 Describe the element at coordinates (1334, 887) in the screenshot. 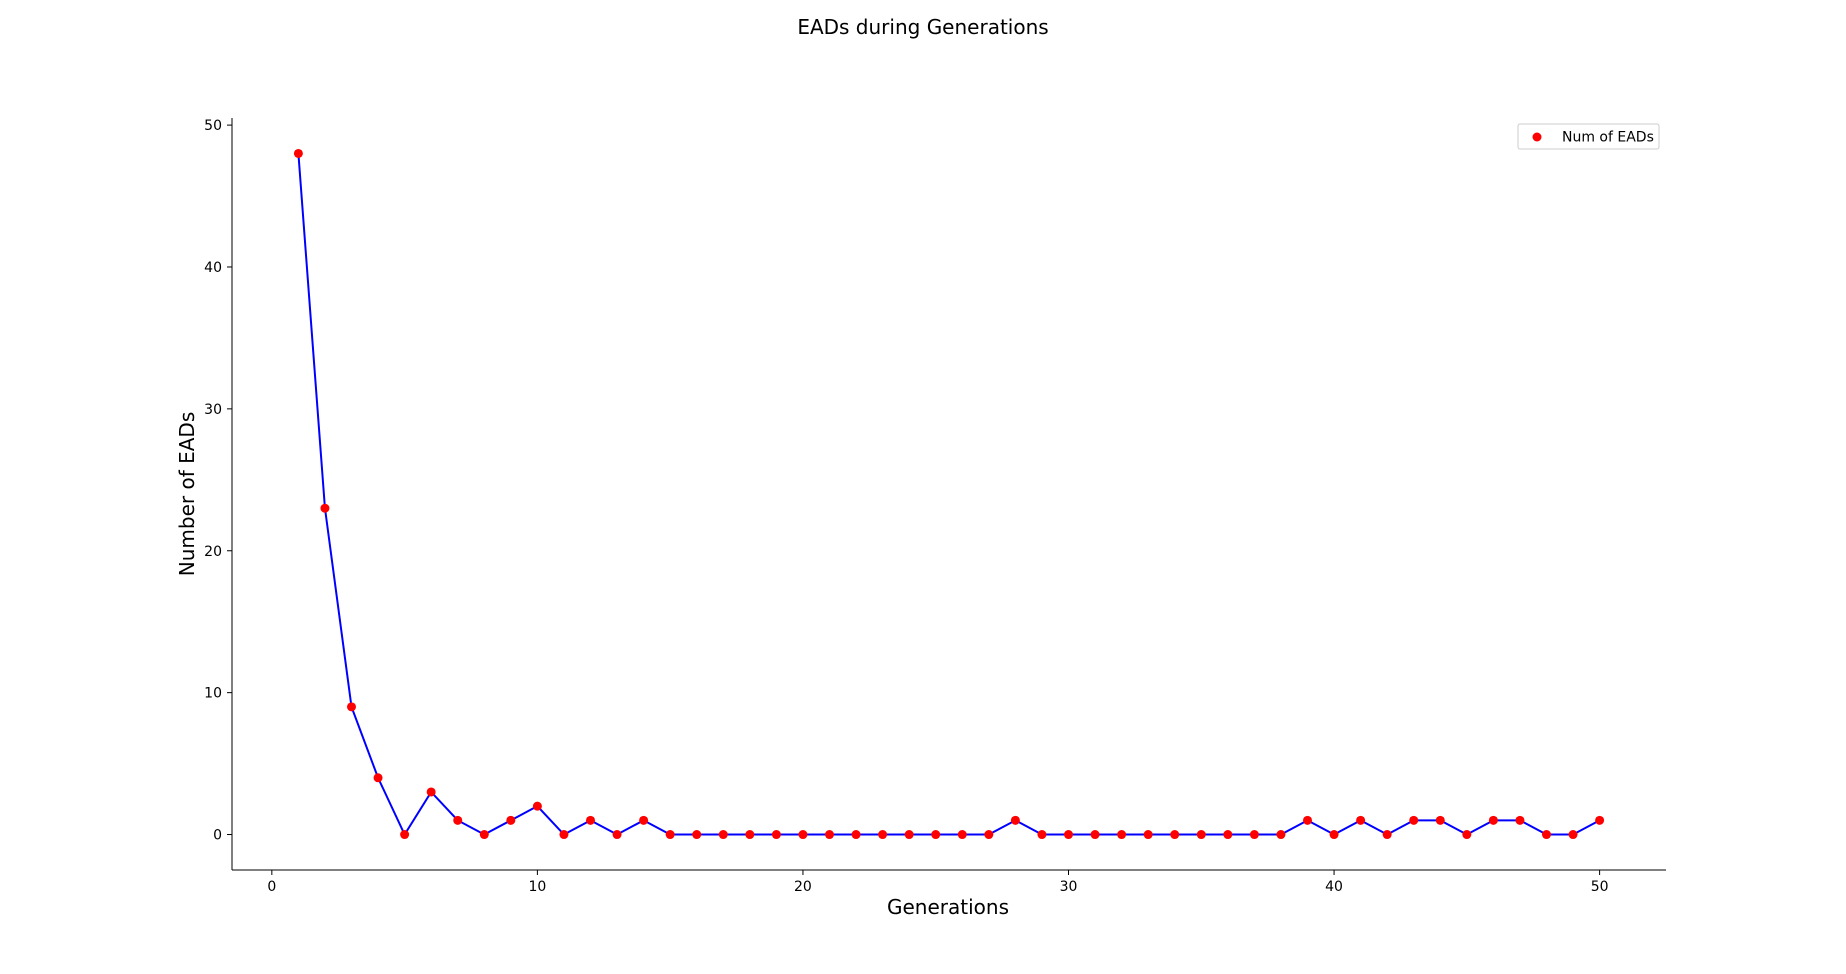

I see `x-tick-label: 40` at that location.